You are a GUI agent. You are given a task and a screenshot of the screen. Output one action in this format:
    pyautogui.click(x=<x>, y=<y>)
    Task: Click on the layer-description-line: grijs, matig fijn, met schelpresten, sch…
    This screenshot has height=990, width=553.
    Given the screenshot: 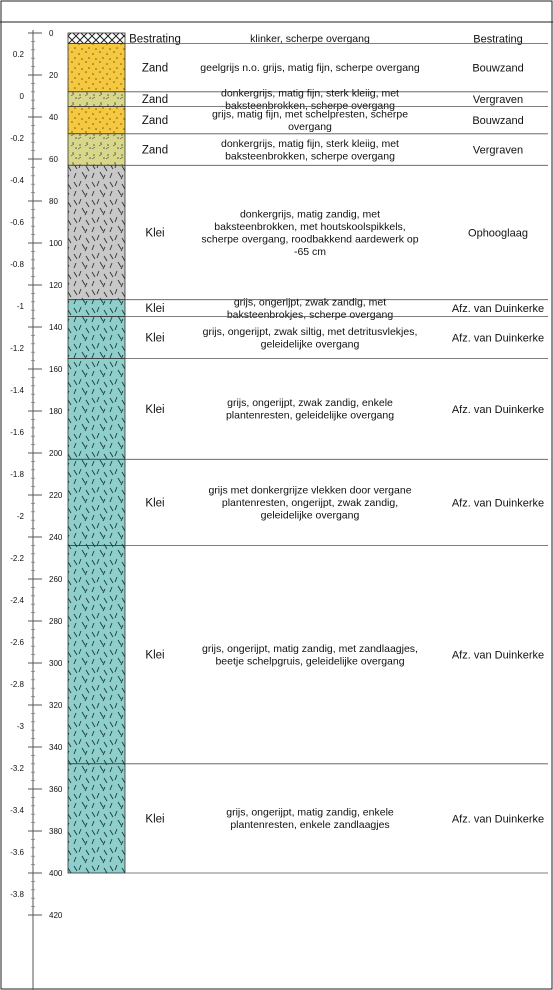 What is the action you would take?
    pyautogui.click(x=310, y=114)
    